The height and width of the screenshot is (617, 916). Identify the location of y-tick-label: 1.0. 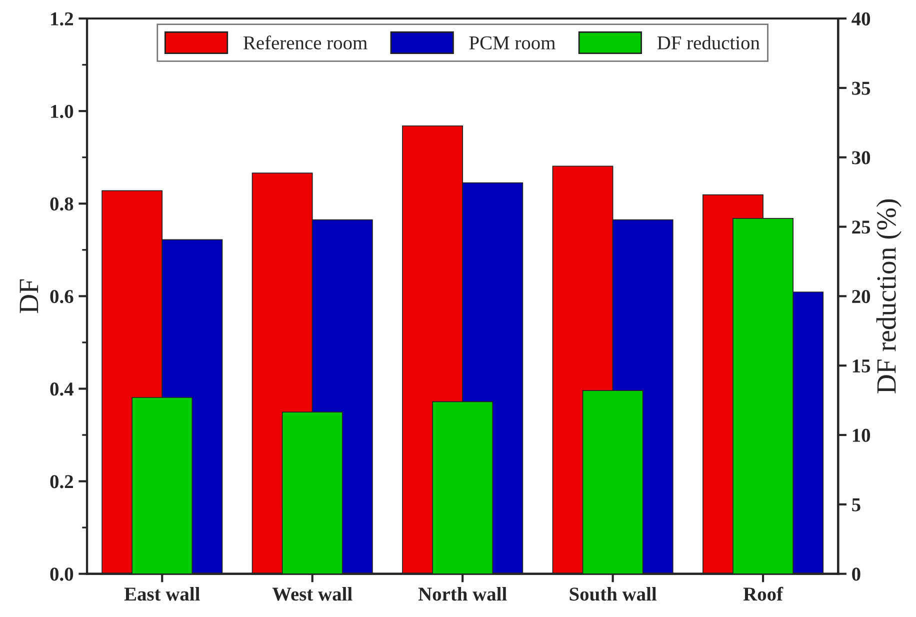
(62, 111).